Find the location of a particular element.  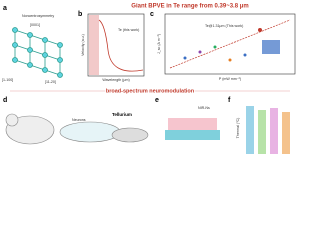

label: Neurons is located at coordinates (79, 120).